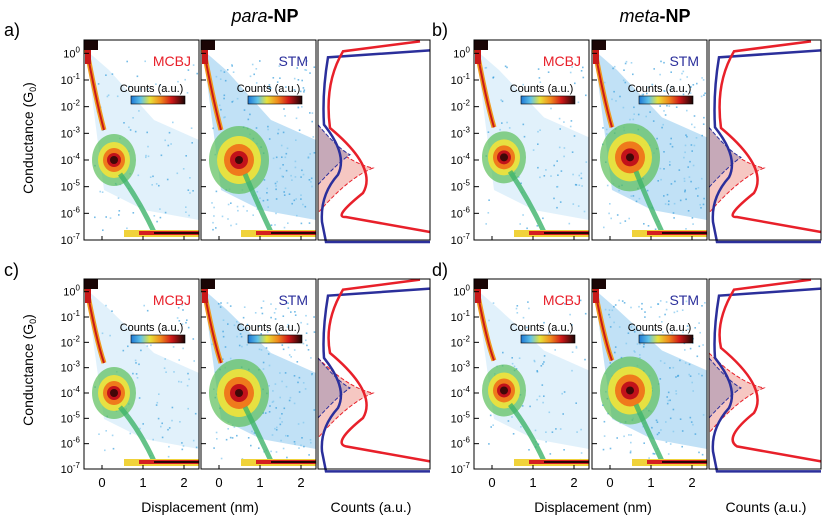 The height and width of the screenshot is (519, 824). What do you see at coordinates (440, 270) in the screenshot?
I see `panel-letter-d: d)` at bounding box center [440, 270].